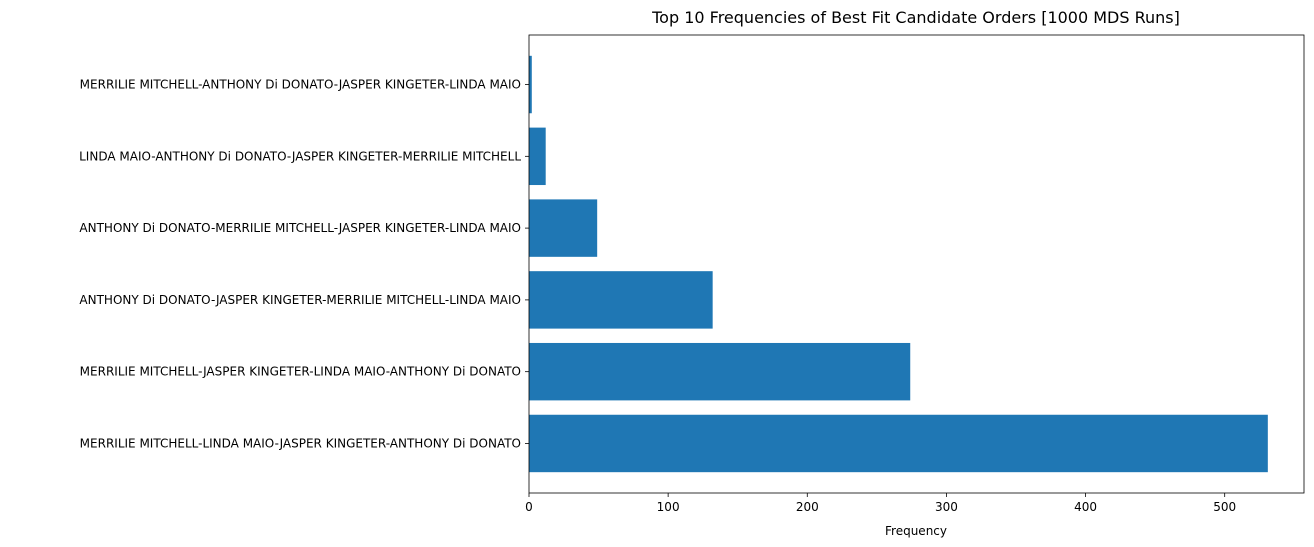 Image resolution: width=1314 pixels, height=547 pixels. Describe the element at coordinates (668, 507) in the screenshot. I see `x-tick-label: 100` at that location.